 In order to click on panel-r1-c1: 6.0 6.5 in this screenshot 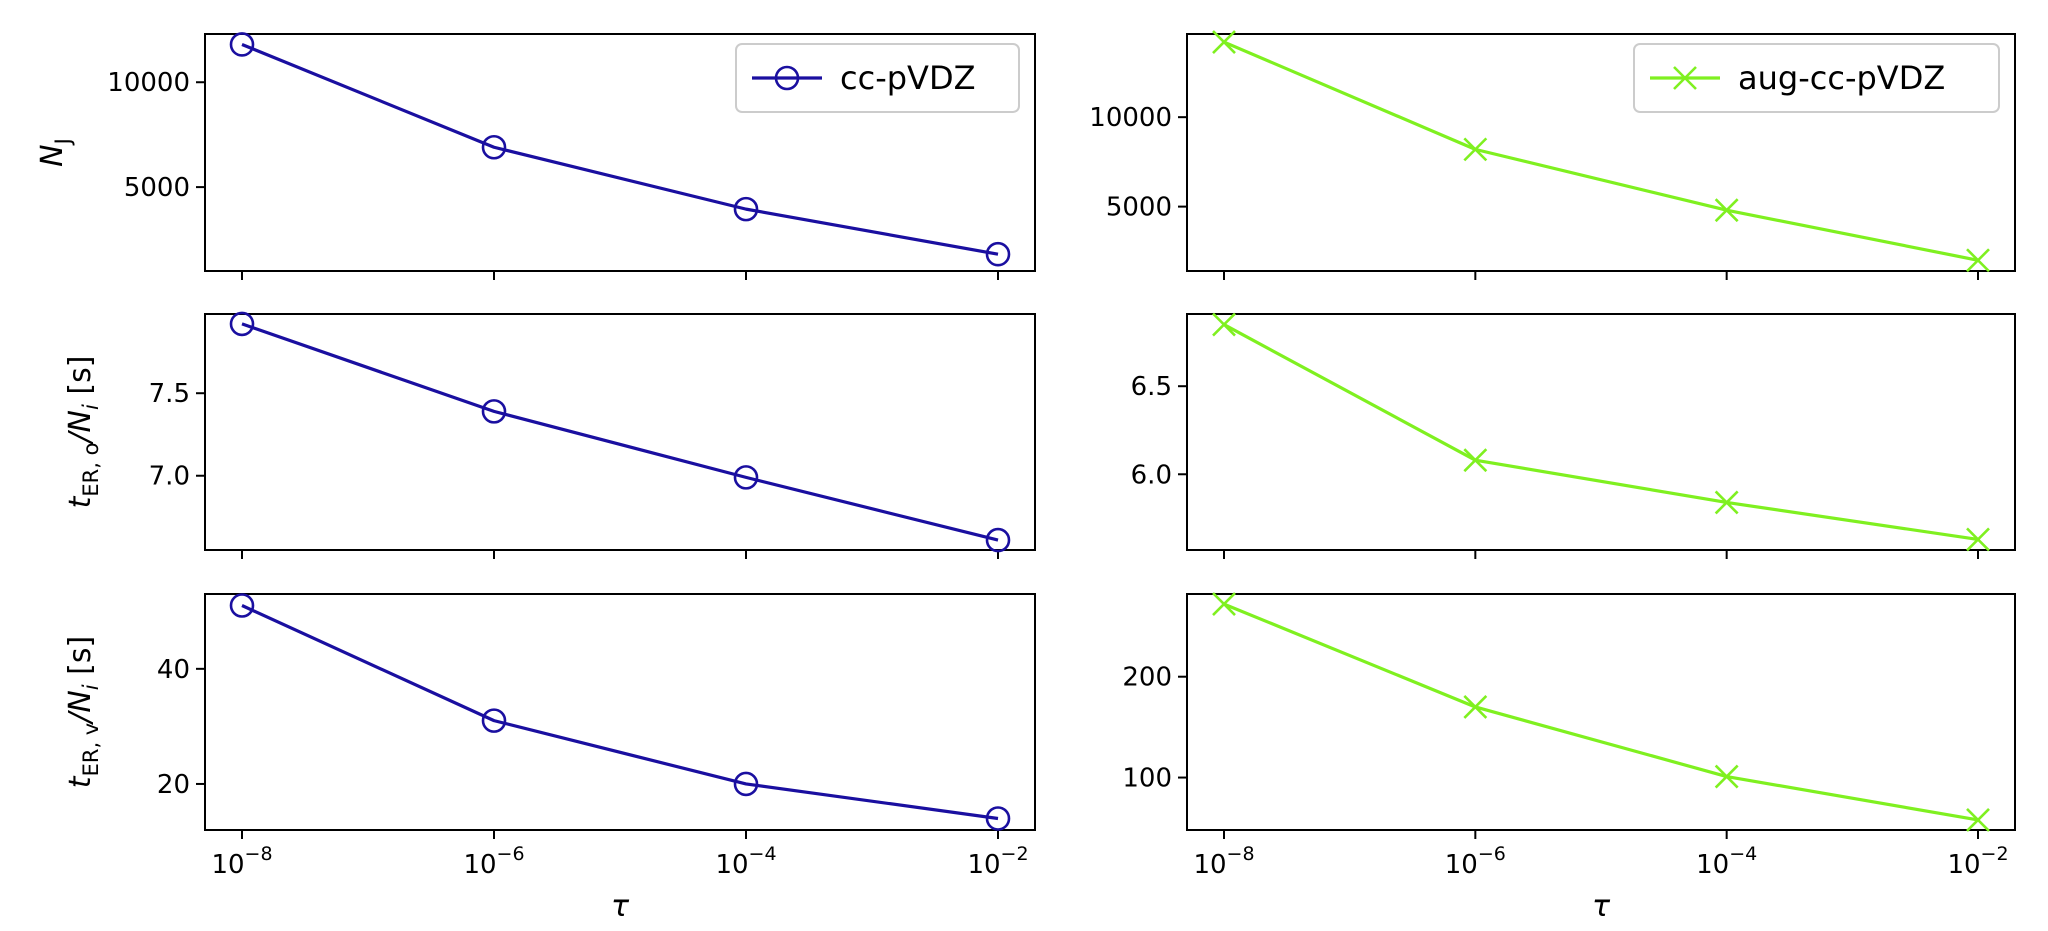, I will do `click(1573, 435)`.